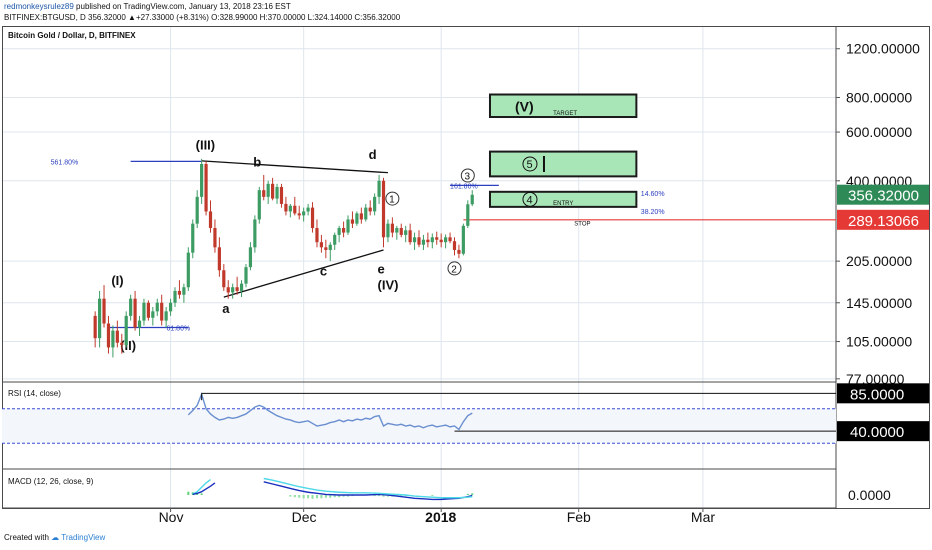 This screenshot has width=932, height=550. I want to click on price-tick-label: 600.00000, so click(879, 132).